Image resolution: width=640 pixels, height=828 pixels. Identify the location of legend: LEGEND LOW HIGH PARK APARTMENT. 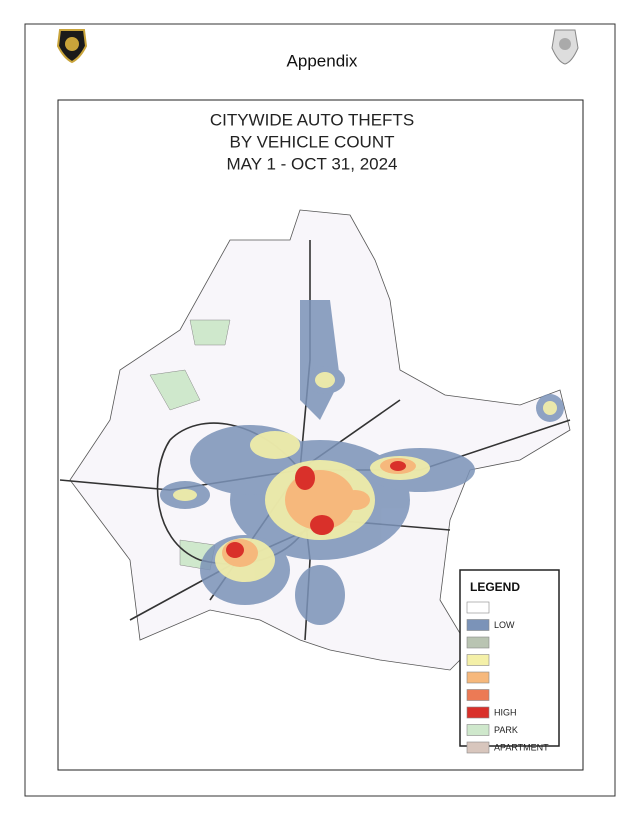
(509, 661).